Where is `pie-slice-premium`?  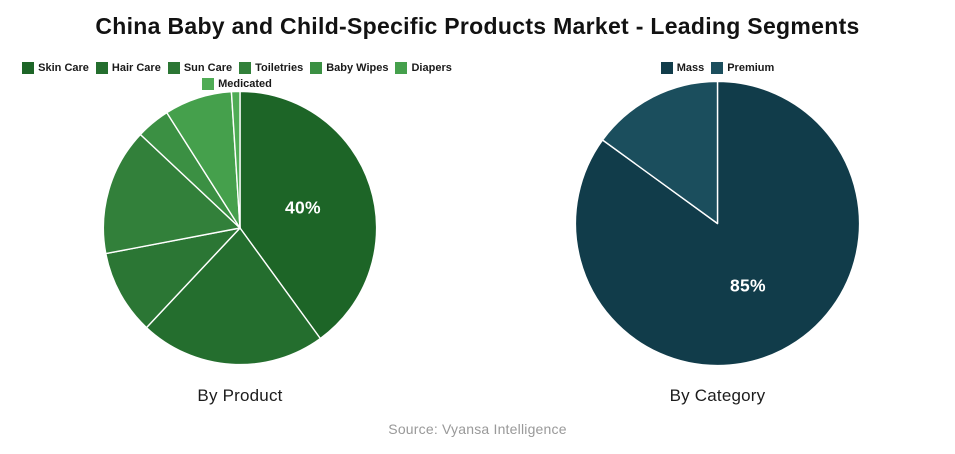
pie-slice-premium is located at coordinates (660, 152).